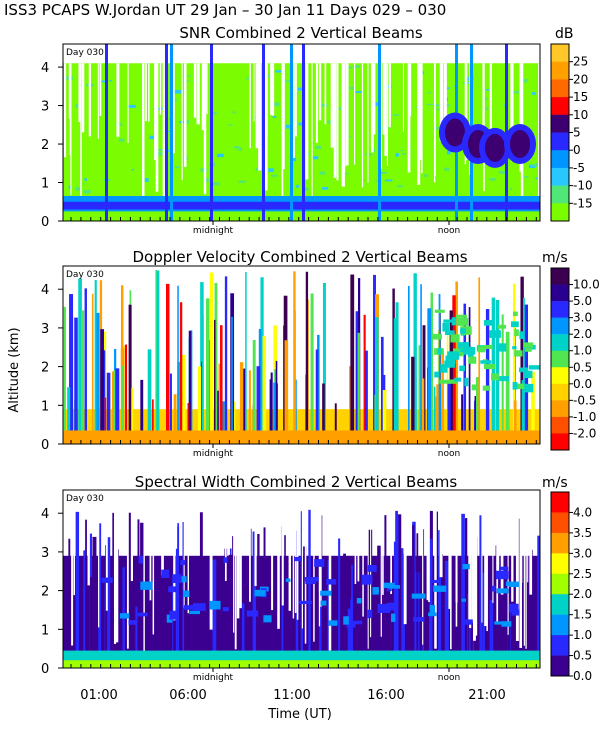  What do you see at coordinates (85, 499) in the screenshot?
I see `spectral-day-label: Day 030` at bounding box center [85, 499].